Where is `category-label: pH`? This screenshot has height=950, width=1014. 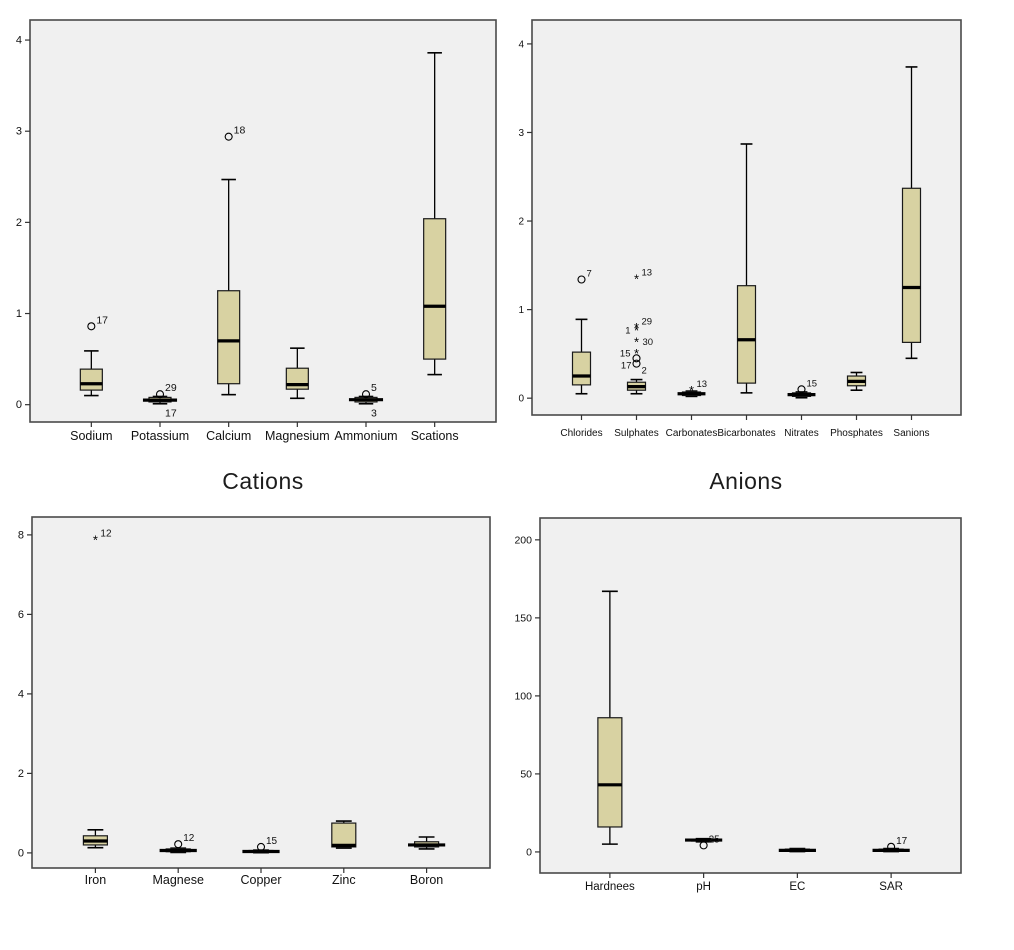
category-label: pH is located at coordinates (703, 887).